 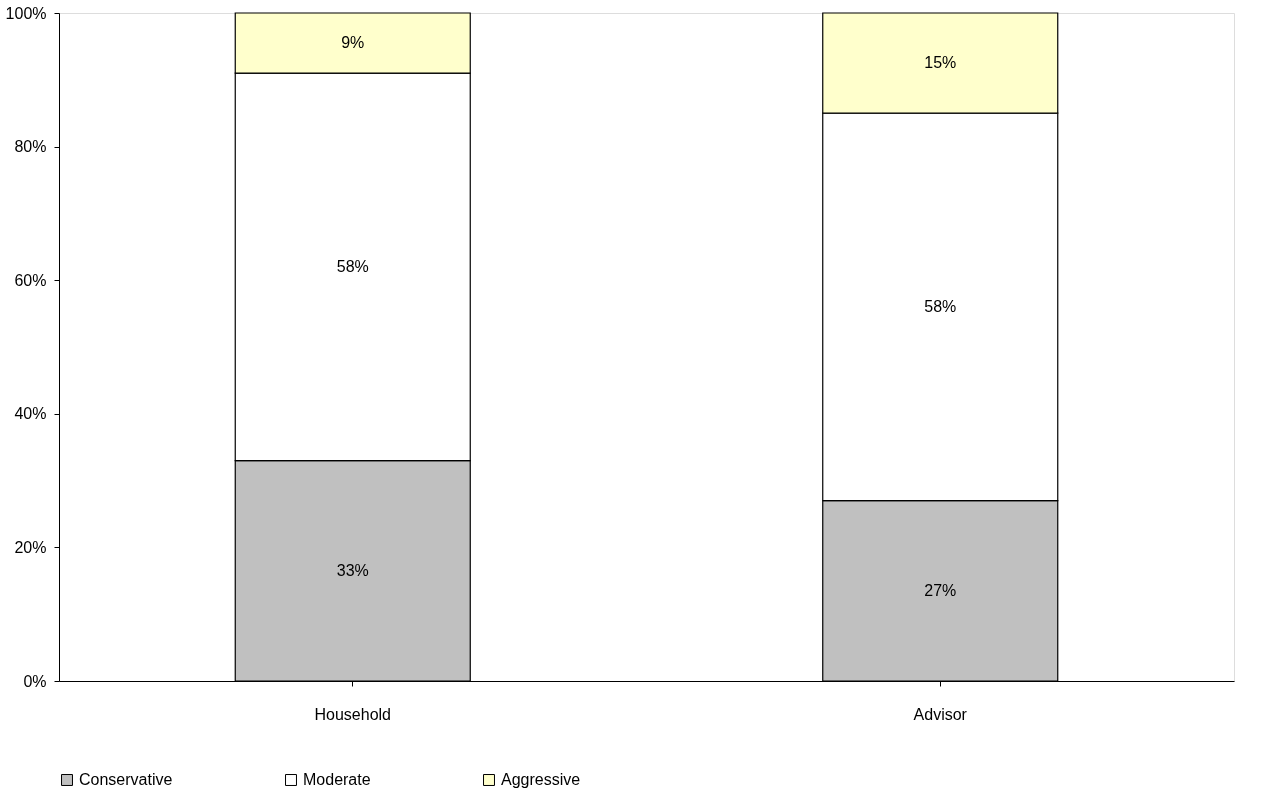 I want to click on data-label: 15%, so click(x=940, y=63).